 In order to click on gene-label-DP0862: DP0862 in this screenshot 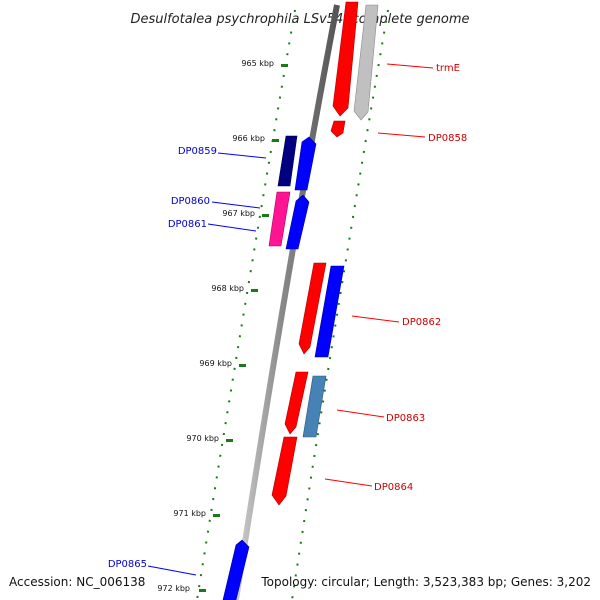, I will do `click(421, 322)`.